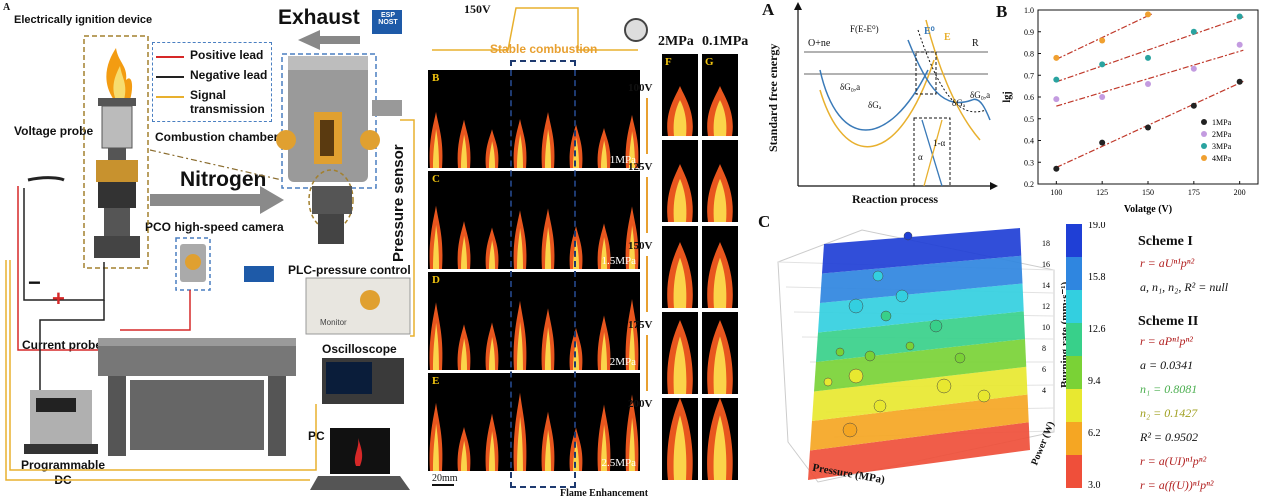  Describe the element at coordinates (1169, 413) in the screenshot. I see `scheme2-n2: n₂ = 0.1427` at that location.